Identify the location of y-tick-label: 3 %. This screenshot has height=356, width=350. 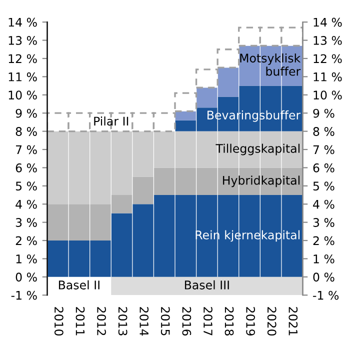
(26, 222).